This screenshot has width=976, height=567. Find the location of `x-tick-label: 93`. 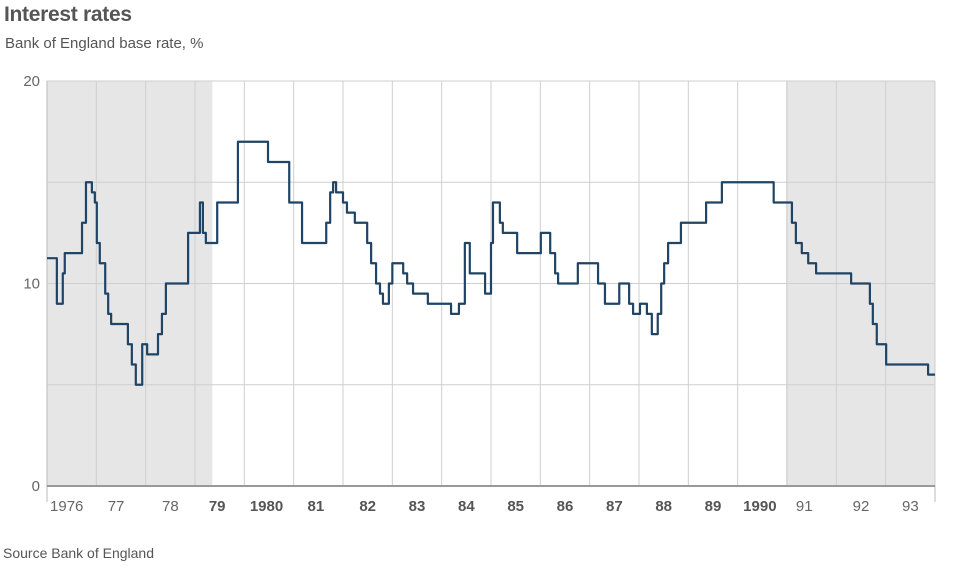

x-tick-label: 93 is located at coordinates (910, 506).